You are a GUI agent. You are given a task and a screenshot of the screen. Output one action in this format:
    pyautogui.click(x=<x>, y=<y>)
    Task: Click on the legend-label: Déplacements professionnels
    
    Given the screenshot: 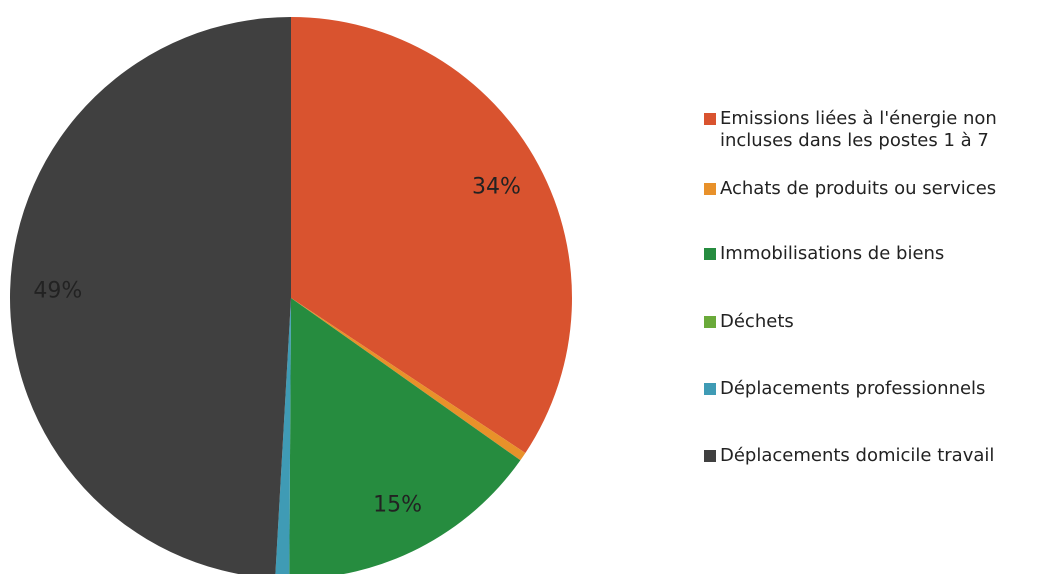 What is the action you would take?
    pyautogui.click(x=853, y=388)
    